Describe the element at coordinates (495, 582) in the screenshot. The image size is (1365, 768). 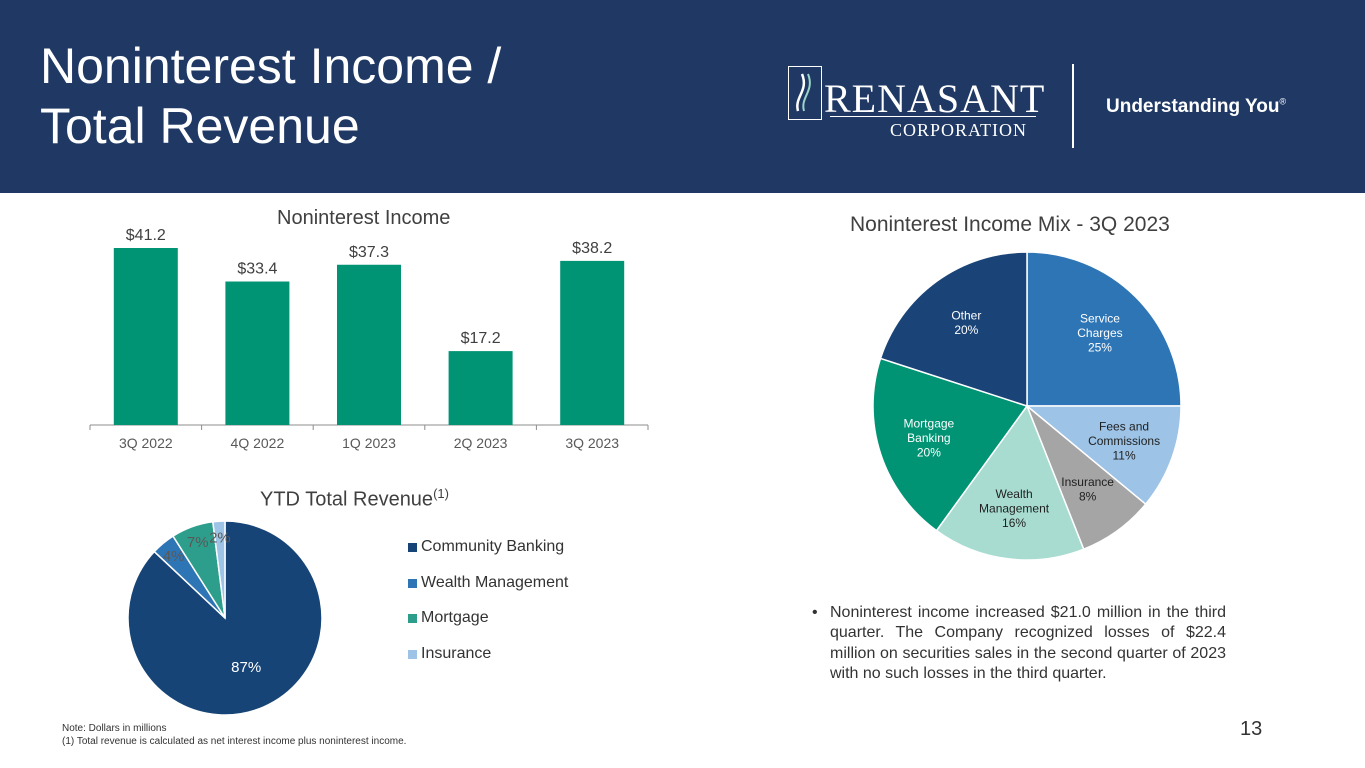
I see `legend-label: Wealth Management` at that location.